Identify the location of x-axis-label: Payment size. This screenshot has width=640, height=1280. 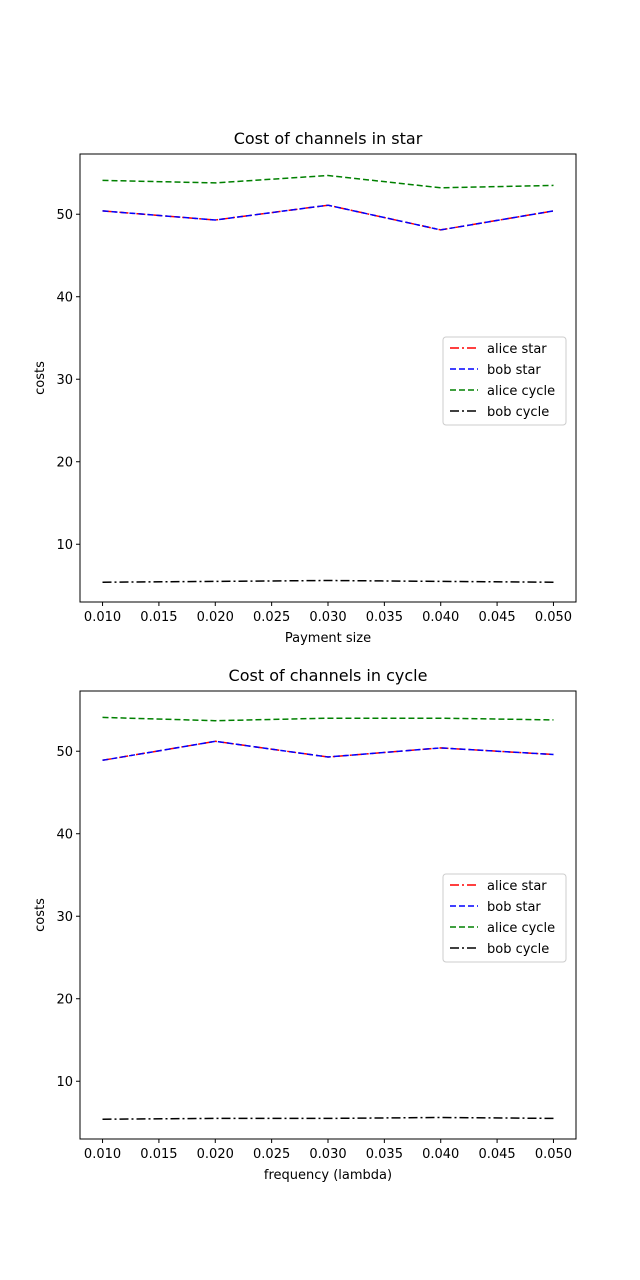
(328, 638).